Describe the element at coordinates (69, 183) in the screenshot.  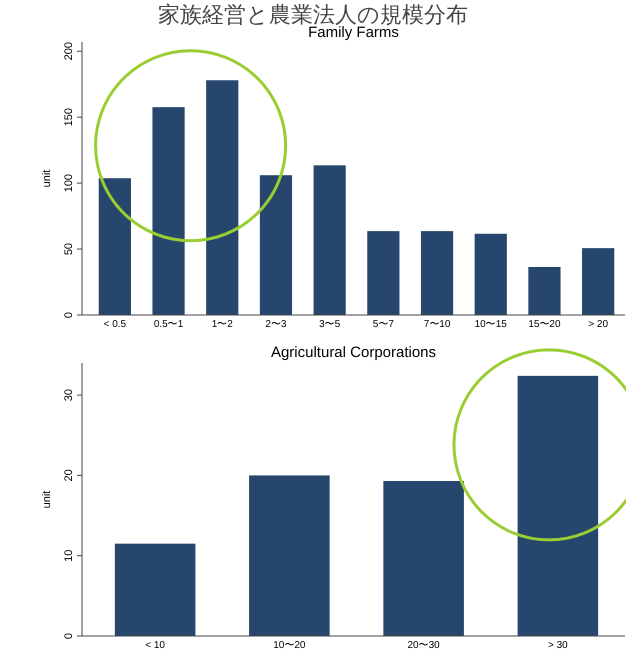
I see `y-tick-label: 100` at that location.